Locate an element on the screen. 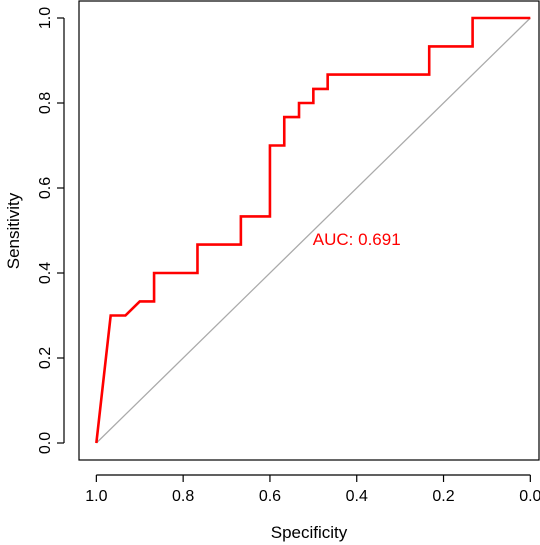 The image size is (540, 545). y-tick-label: 0.0 is located at coordinates (45, 443).